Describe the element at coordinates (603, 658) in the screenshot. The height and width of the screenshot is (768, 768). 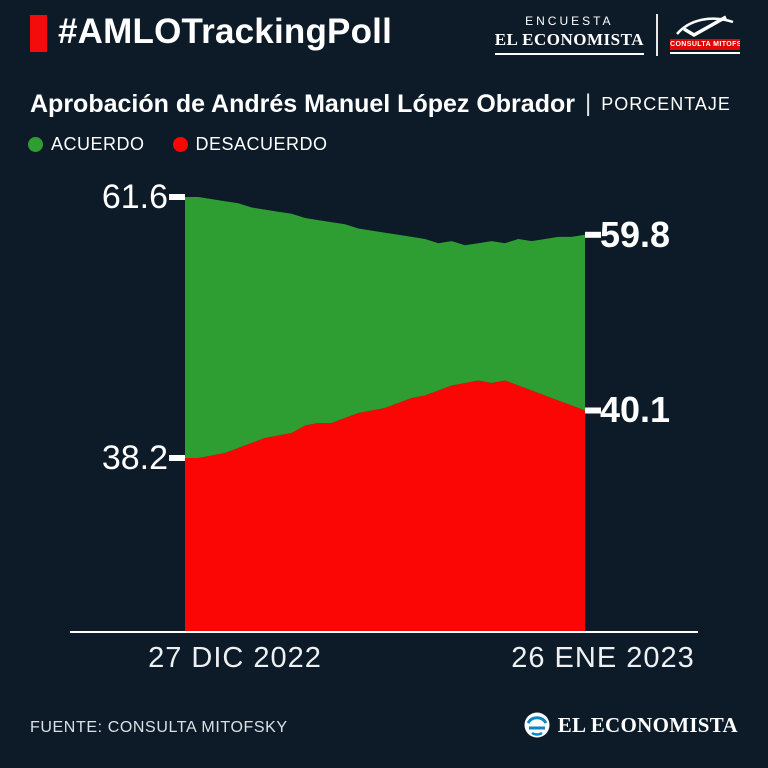
I see `x-axis-end-label: 26 ENE 2023` at that location.